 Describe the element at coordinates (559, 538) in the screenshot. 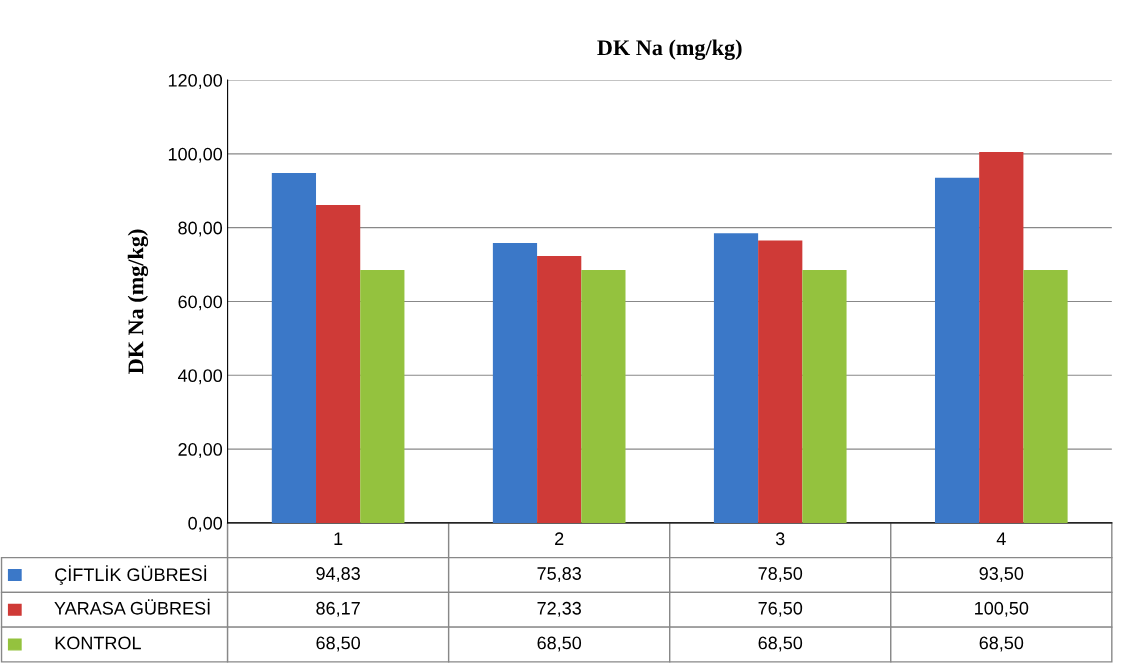

I see `x-tick-label: 2` at that location.